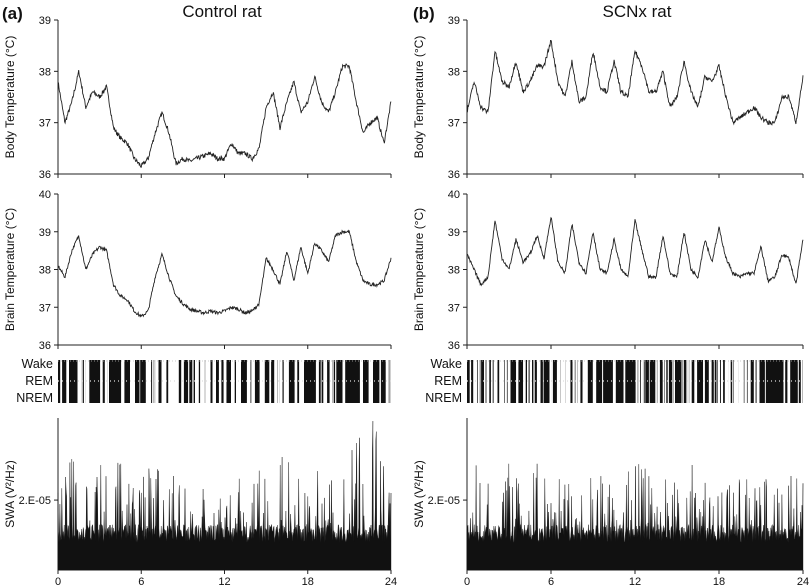 The width and height of the screenshot is (812, 587). Describe the element at coordinates (222, 11) in the screenshot. I see `panel-a-title: Control rat` at that location.